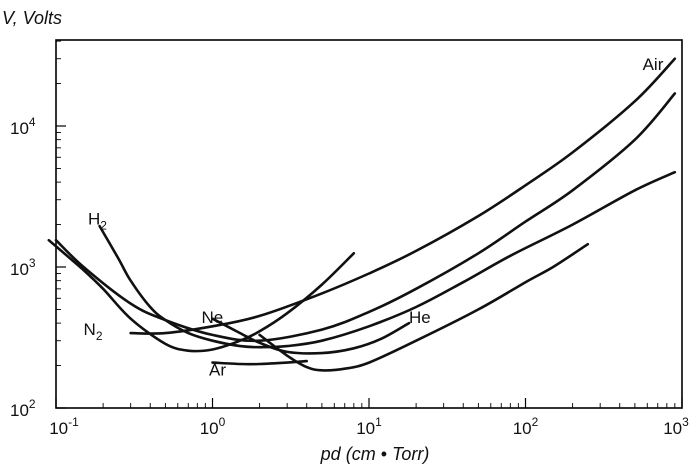  I want to click on series-line-ne, so click(201, 295).